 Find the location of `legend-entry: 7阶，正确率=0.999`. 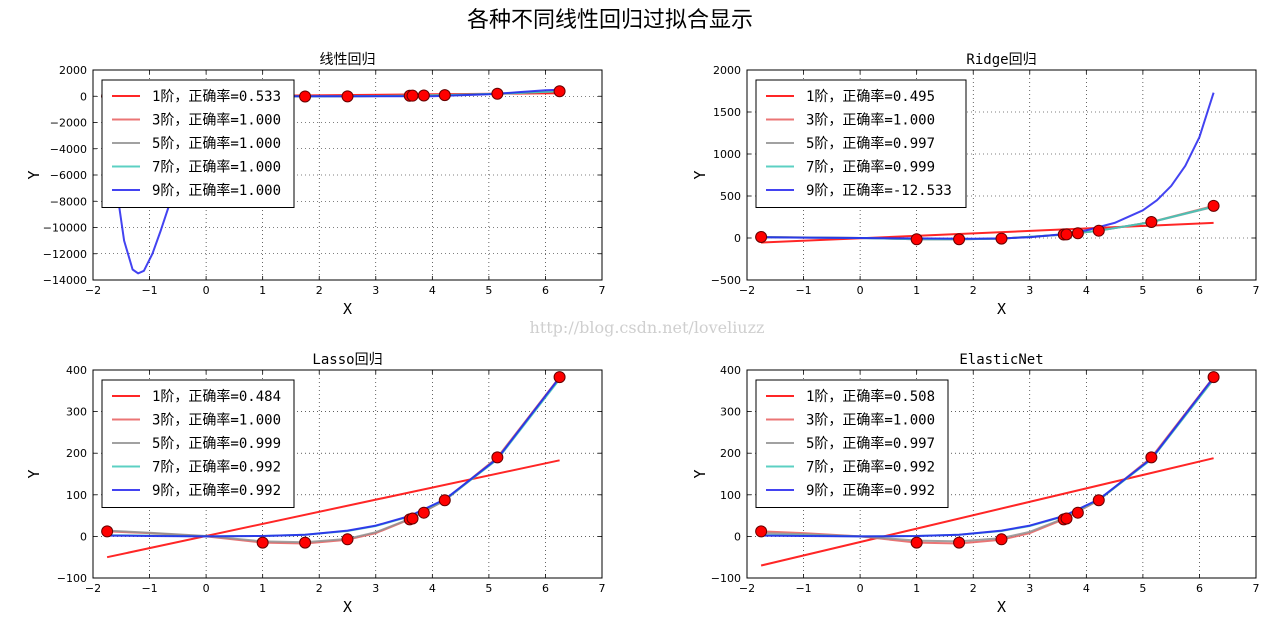

legend-entry: 7阶，正确率=0.999 is located at coordinates (870, 167).